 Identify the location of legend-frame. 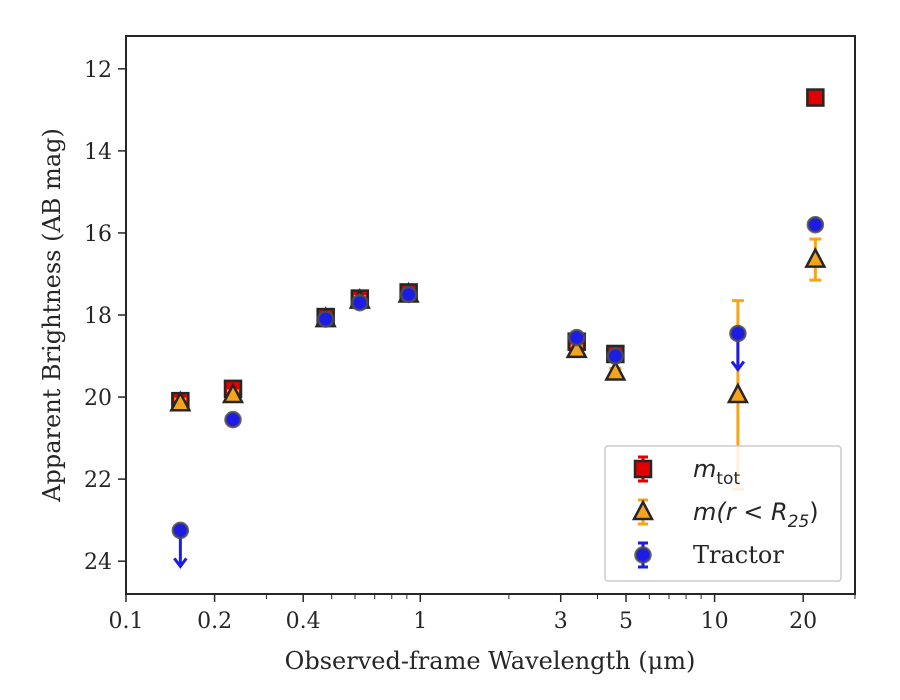
(723, 513).